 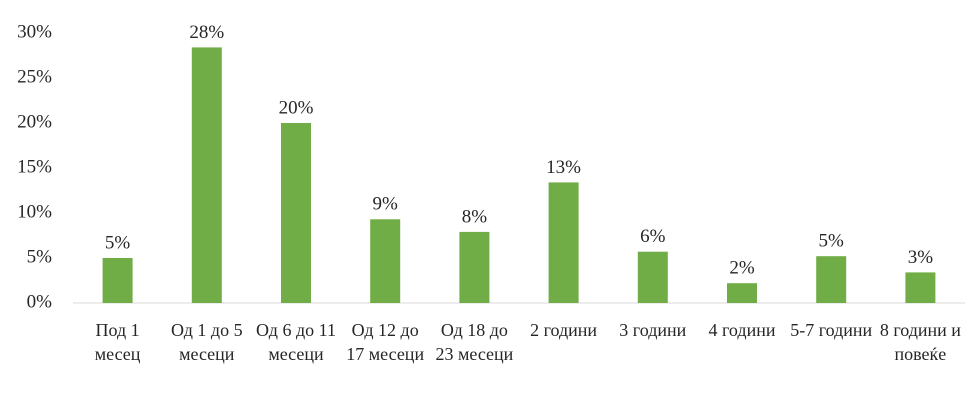 What do you see at coordinates (563, 167) in the screenshot?
I see `data-label: 13%` at bounding box center [563, 167].